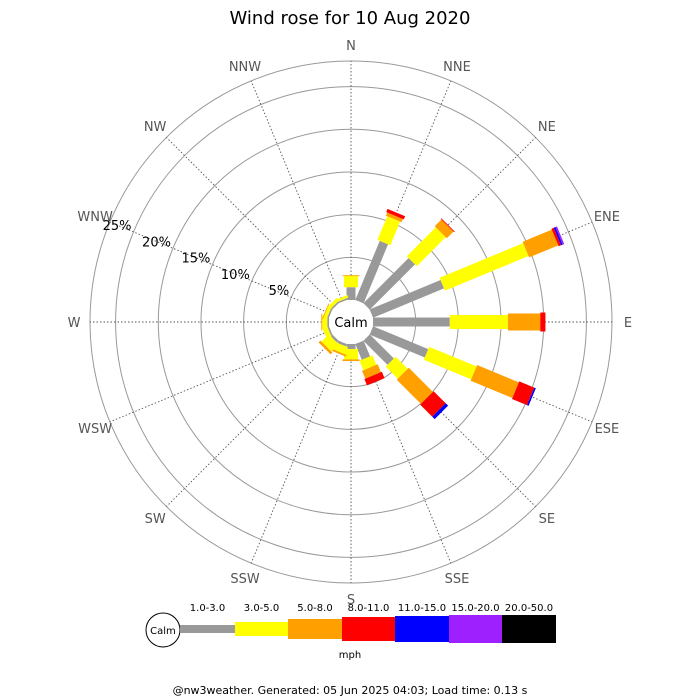 Image resolution: width=700 pixels, height=700 pixels. I want to click on direction-label-se: SE, so click(547, 519).